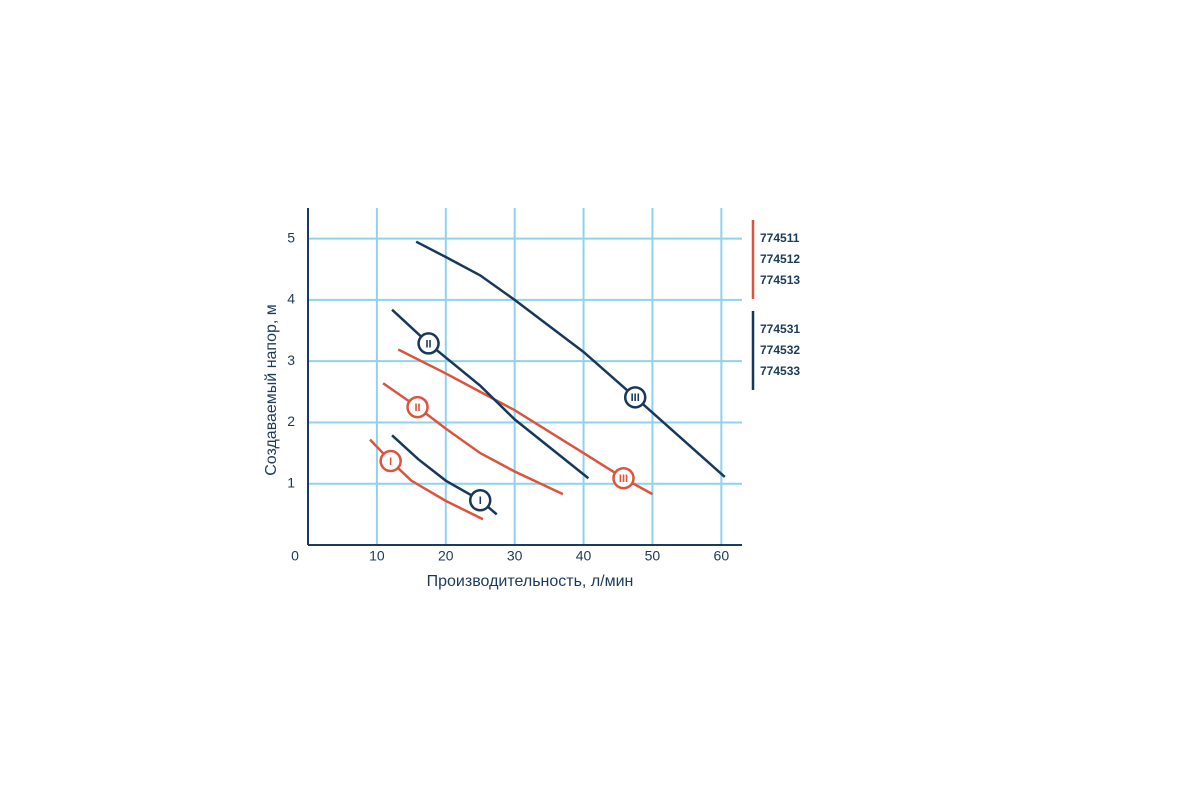 The width and height of the screenshot is (1200, 805). I want to click on legend-label: 774532, so click(780, 350).